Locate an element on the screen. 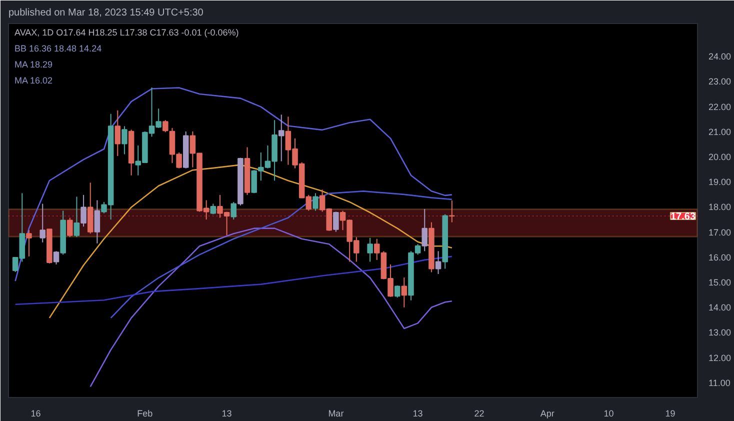  ref-line-label: 17.63 is located at coordinates (683, 217).